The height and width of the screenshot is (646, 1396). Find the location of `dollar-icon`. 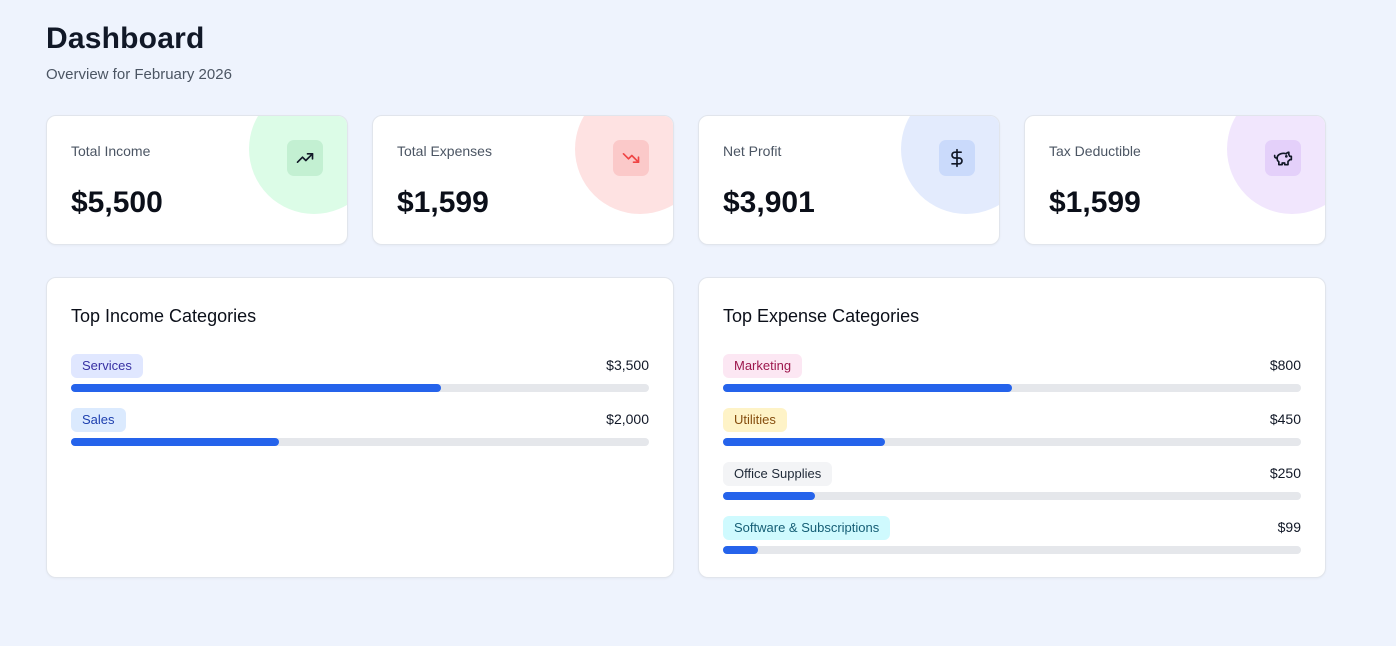

dollar-icon is located at coordinates (957, 158).